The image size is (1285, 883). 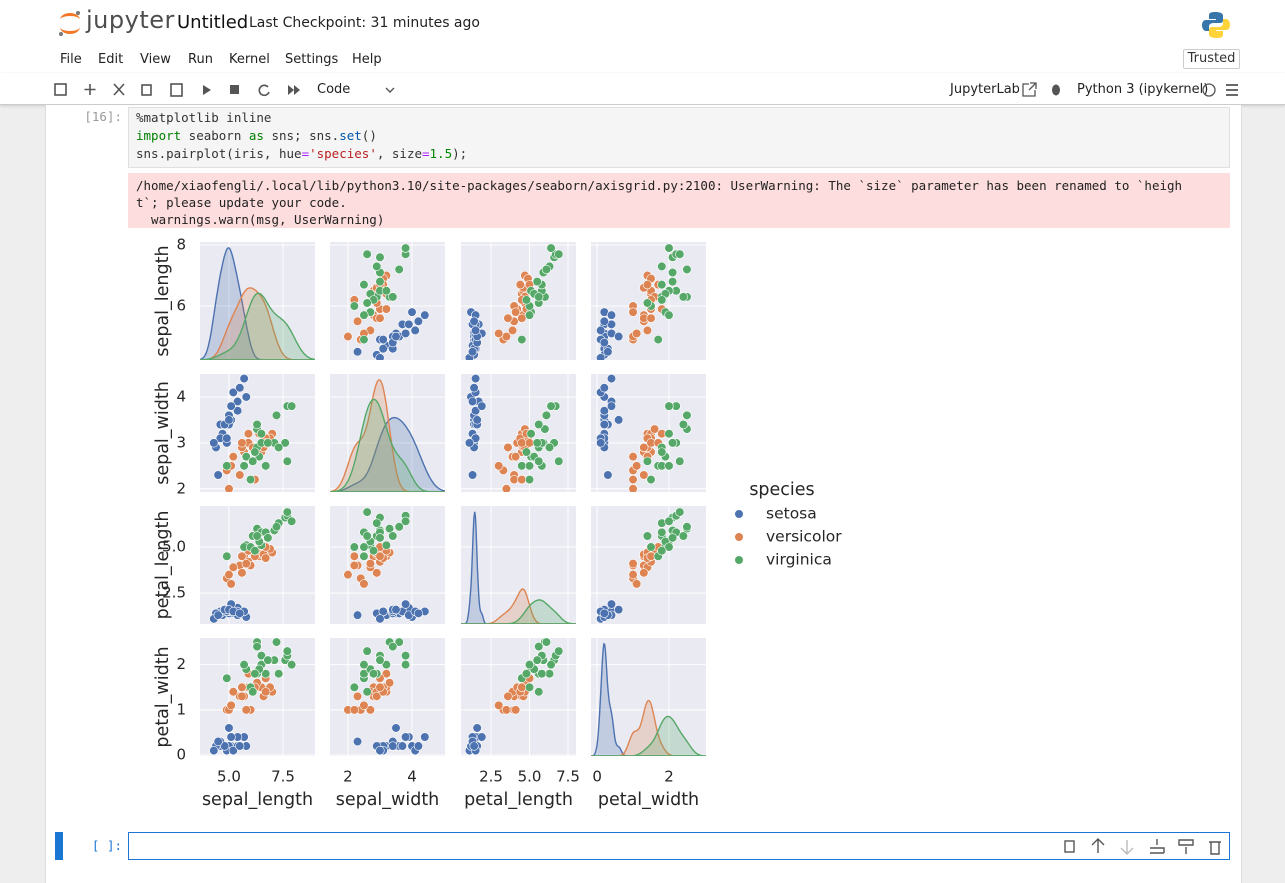 I want to click on copy-button, so click(x=146, y=90).